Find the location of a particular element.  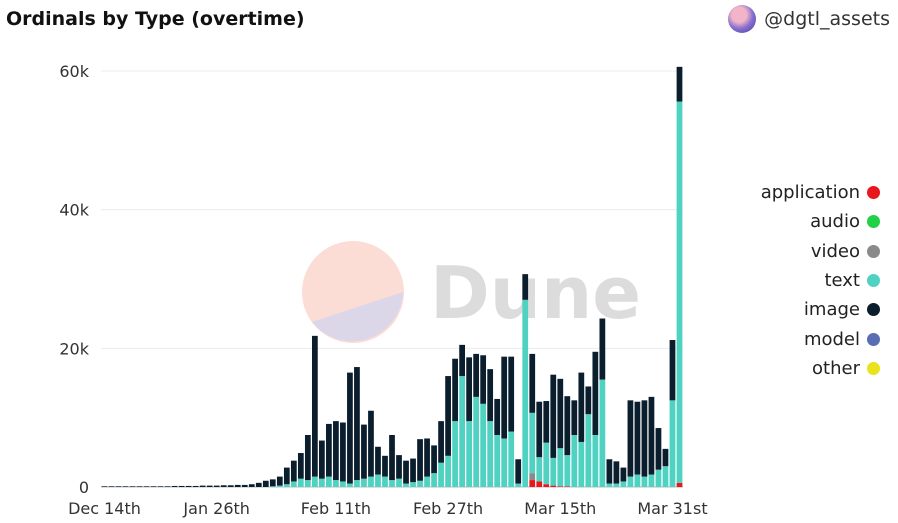

legend-item-text: text is located at coordinates (790, 280).